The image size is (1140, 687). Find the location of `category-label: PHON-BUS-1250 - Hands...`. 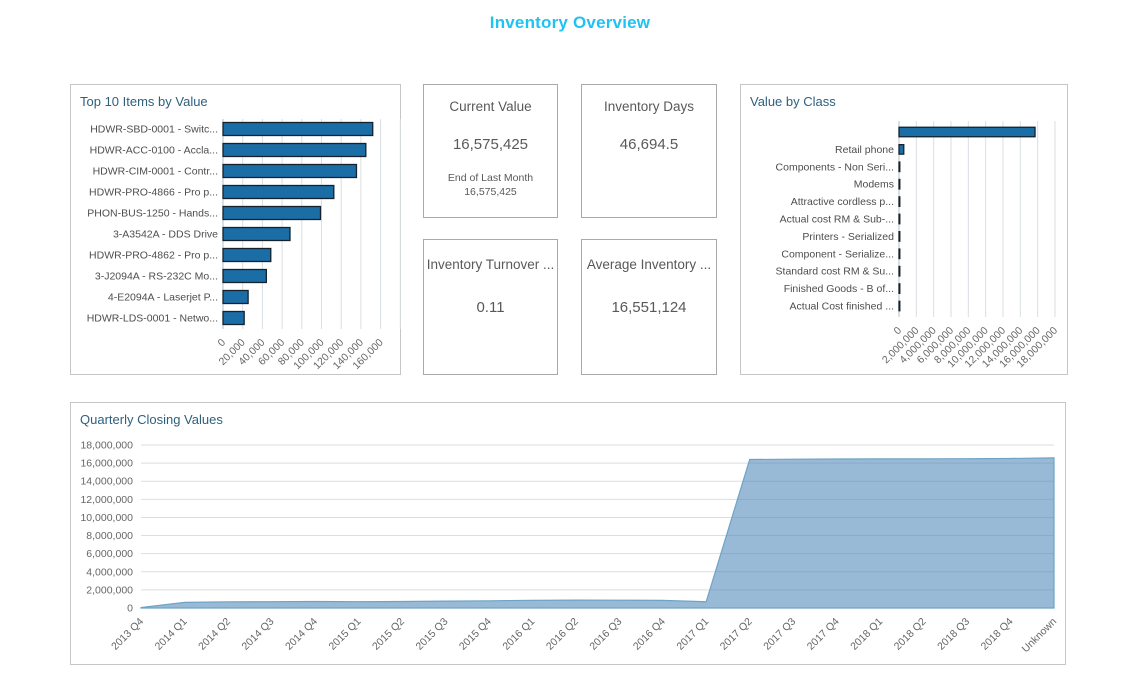

category-label: PHON-BUS-1250 - Hands... is located at coordinates (152, 214).